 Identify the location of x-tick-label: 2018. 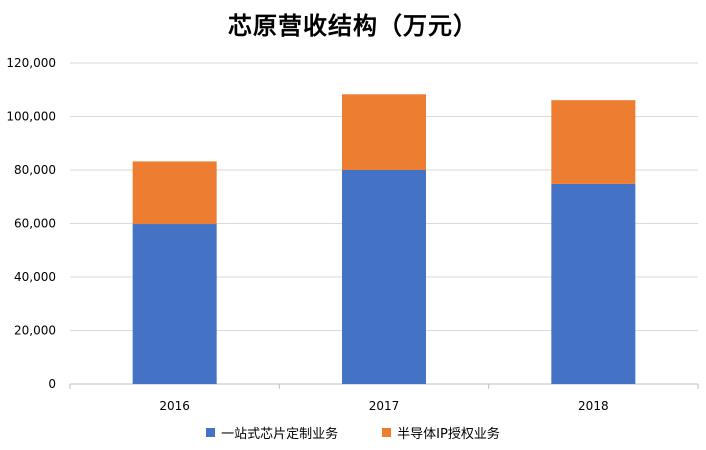
(593, 406).